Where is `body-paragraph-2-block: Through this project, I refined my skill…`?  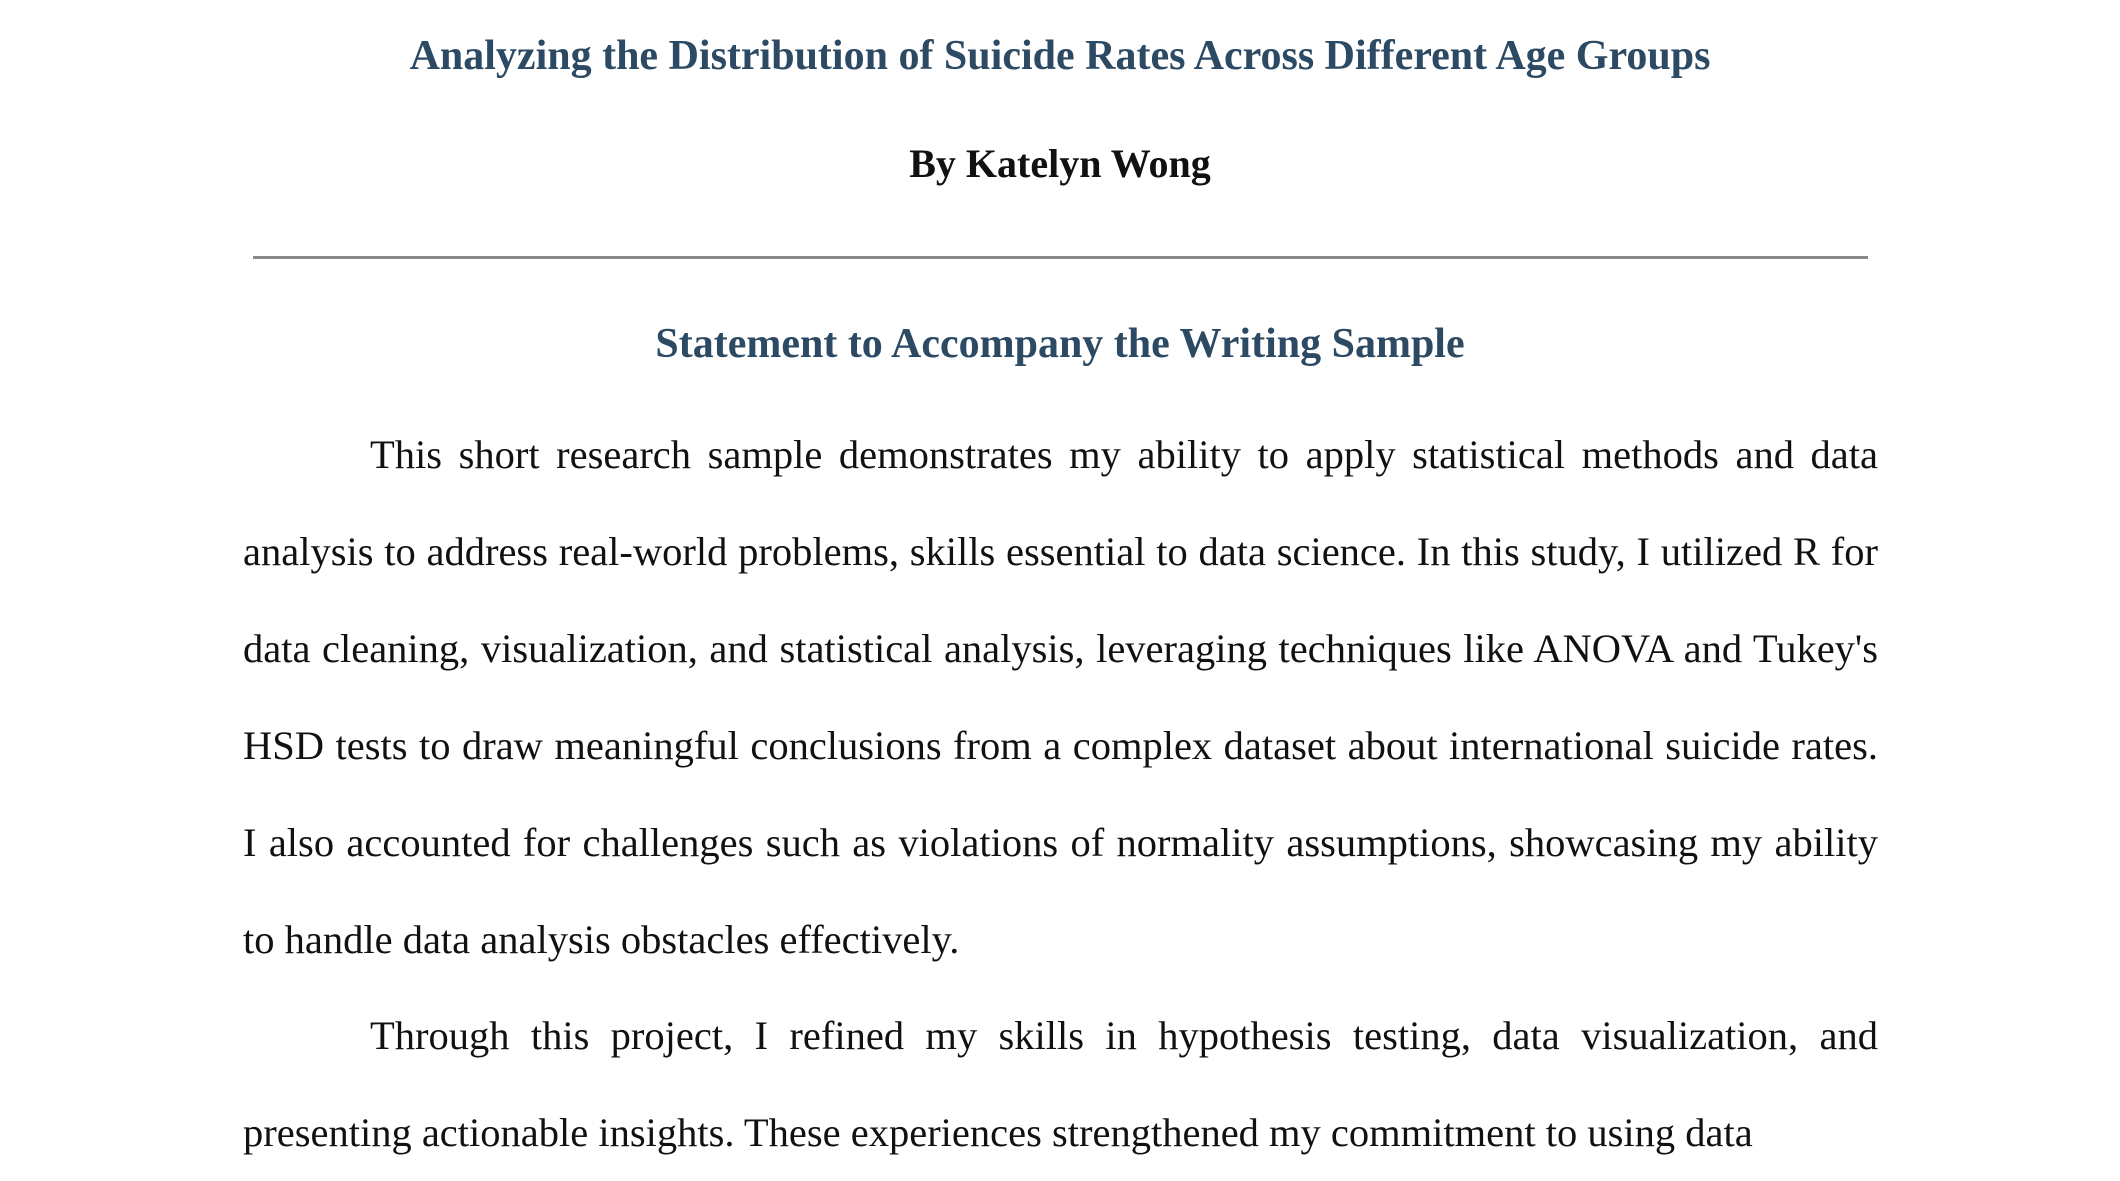 body-paragraph-2-block: Through this project, I refined my skill… is located at coordinates (1060, 1084).